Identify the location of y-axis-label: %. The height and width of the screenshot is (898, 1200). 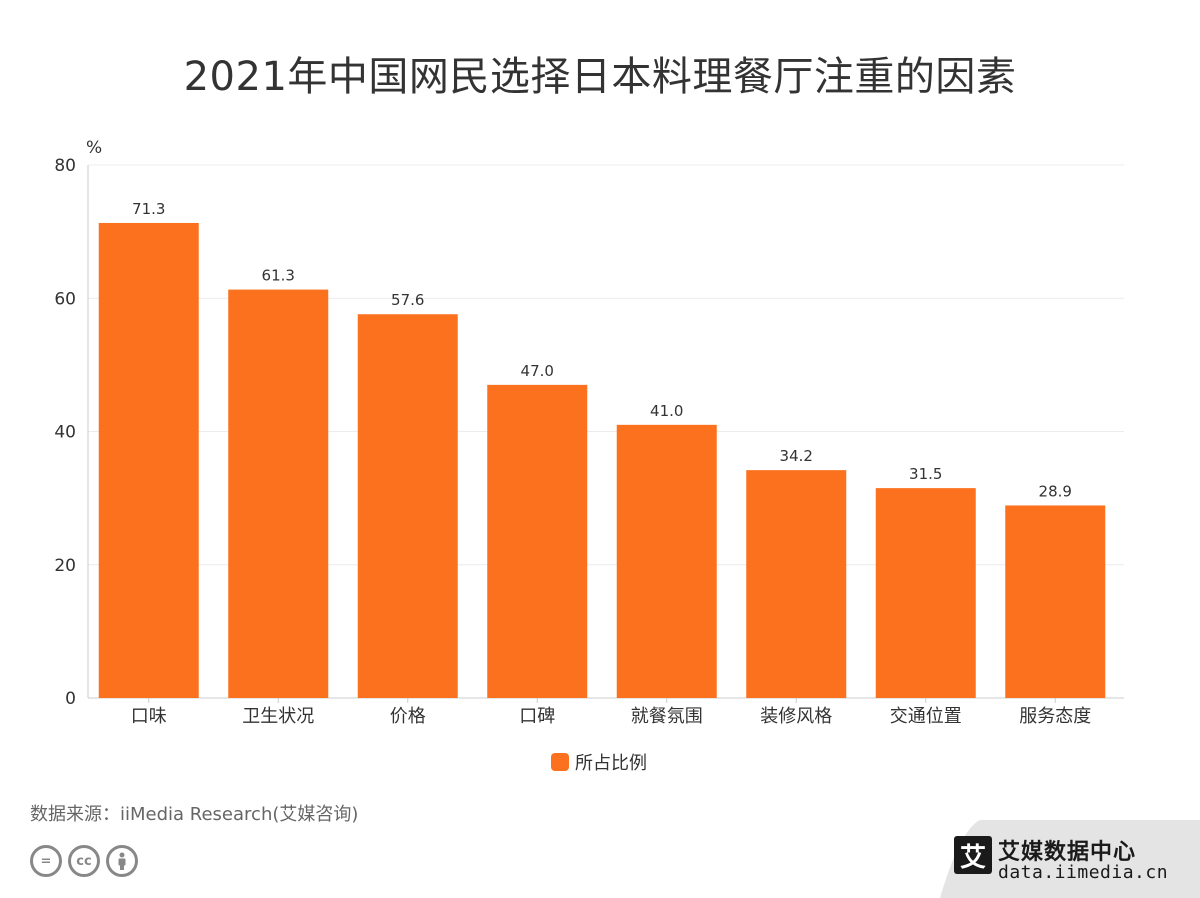
(94, 148).